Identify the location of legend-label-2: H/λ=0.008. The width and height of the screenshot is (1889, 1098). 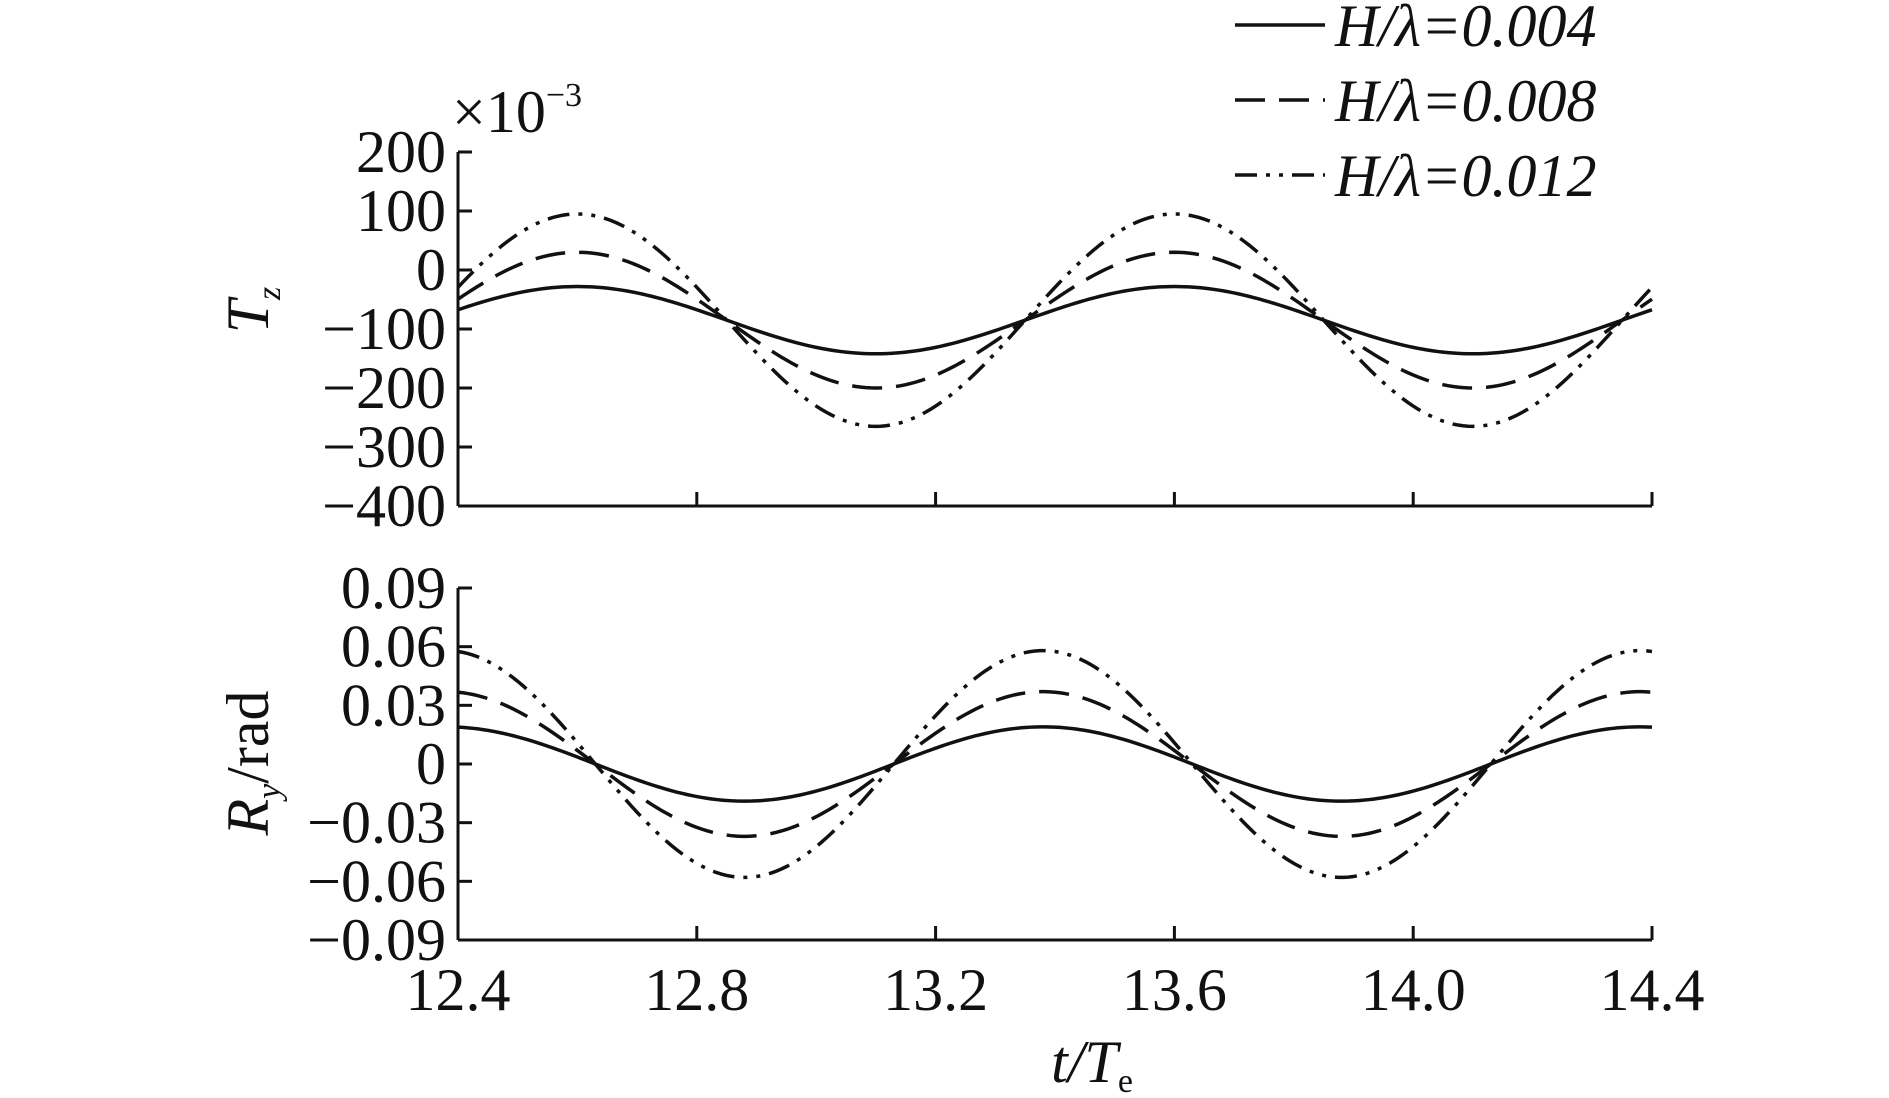
(1465, 101).